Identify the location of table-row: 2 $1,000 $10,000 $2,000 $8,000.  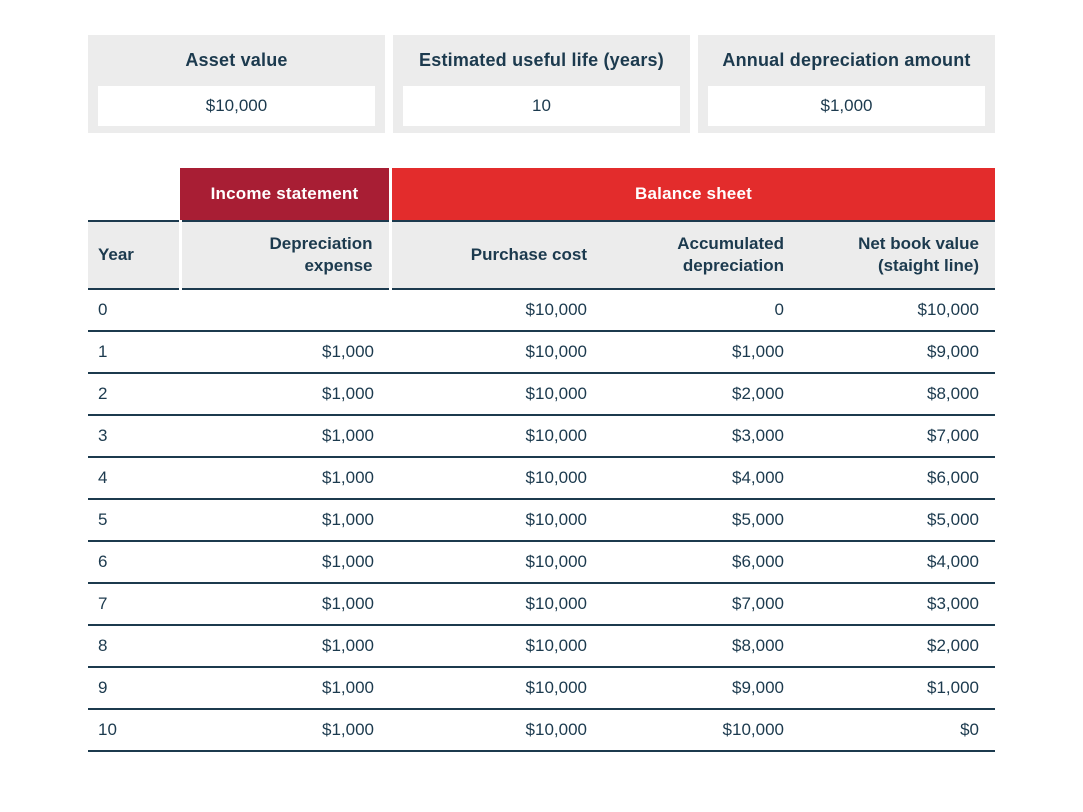
(541, 394).